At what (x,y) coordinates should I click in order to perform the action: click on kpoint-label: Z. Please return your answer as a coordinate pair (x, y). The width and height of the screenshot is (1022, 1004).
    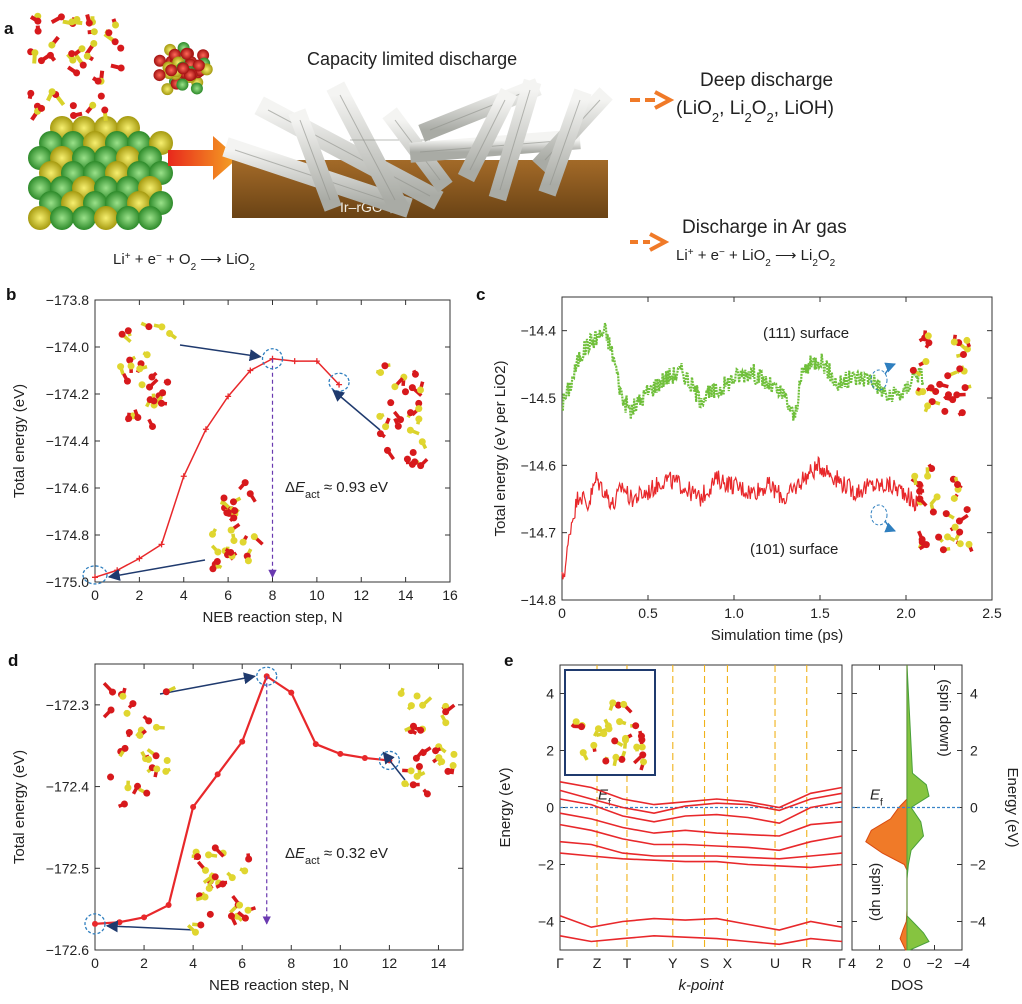
    Looking at the image, I should click on (597, 963).